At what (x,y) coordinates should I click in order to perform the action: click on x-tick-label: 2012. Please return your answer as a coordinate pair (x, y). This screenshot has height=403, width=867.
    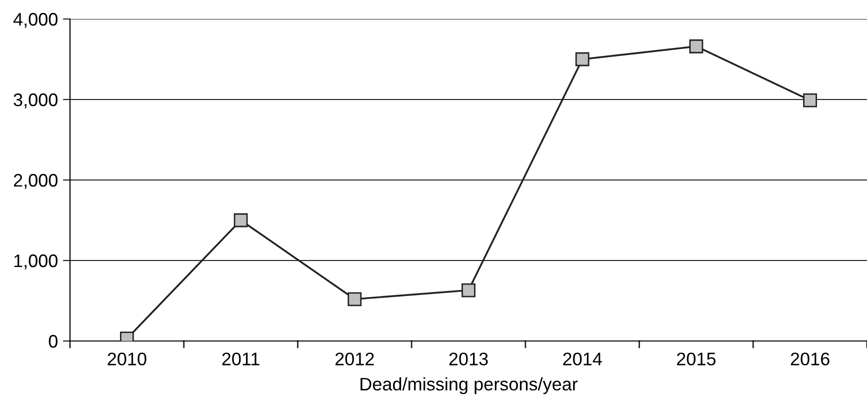
    Looking at the image, I should click on (354, 359).